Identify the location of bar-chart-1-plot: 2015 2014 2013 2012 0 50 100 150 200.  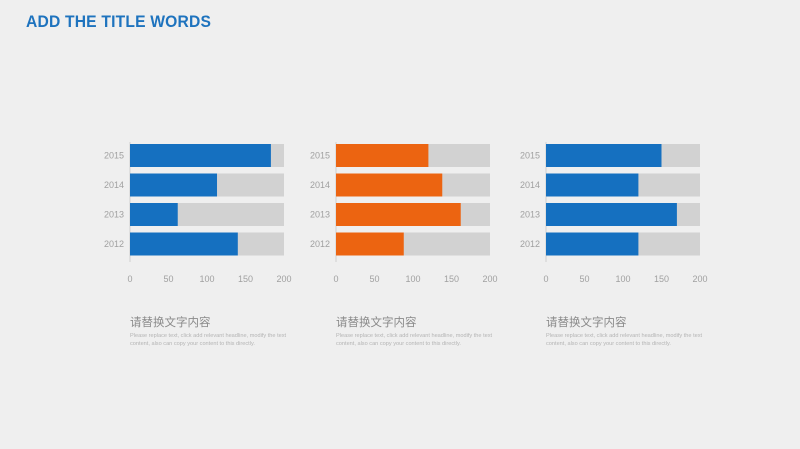
(198, 213).